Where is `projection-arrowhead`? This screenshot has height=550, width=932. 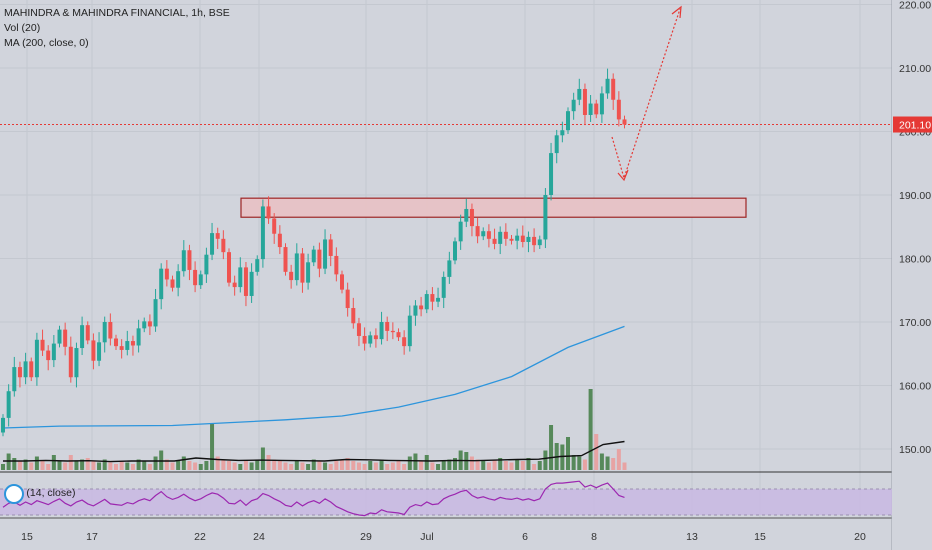 projection-arrowhead is located at coordinates (623, 175).